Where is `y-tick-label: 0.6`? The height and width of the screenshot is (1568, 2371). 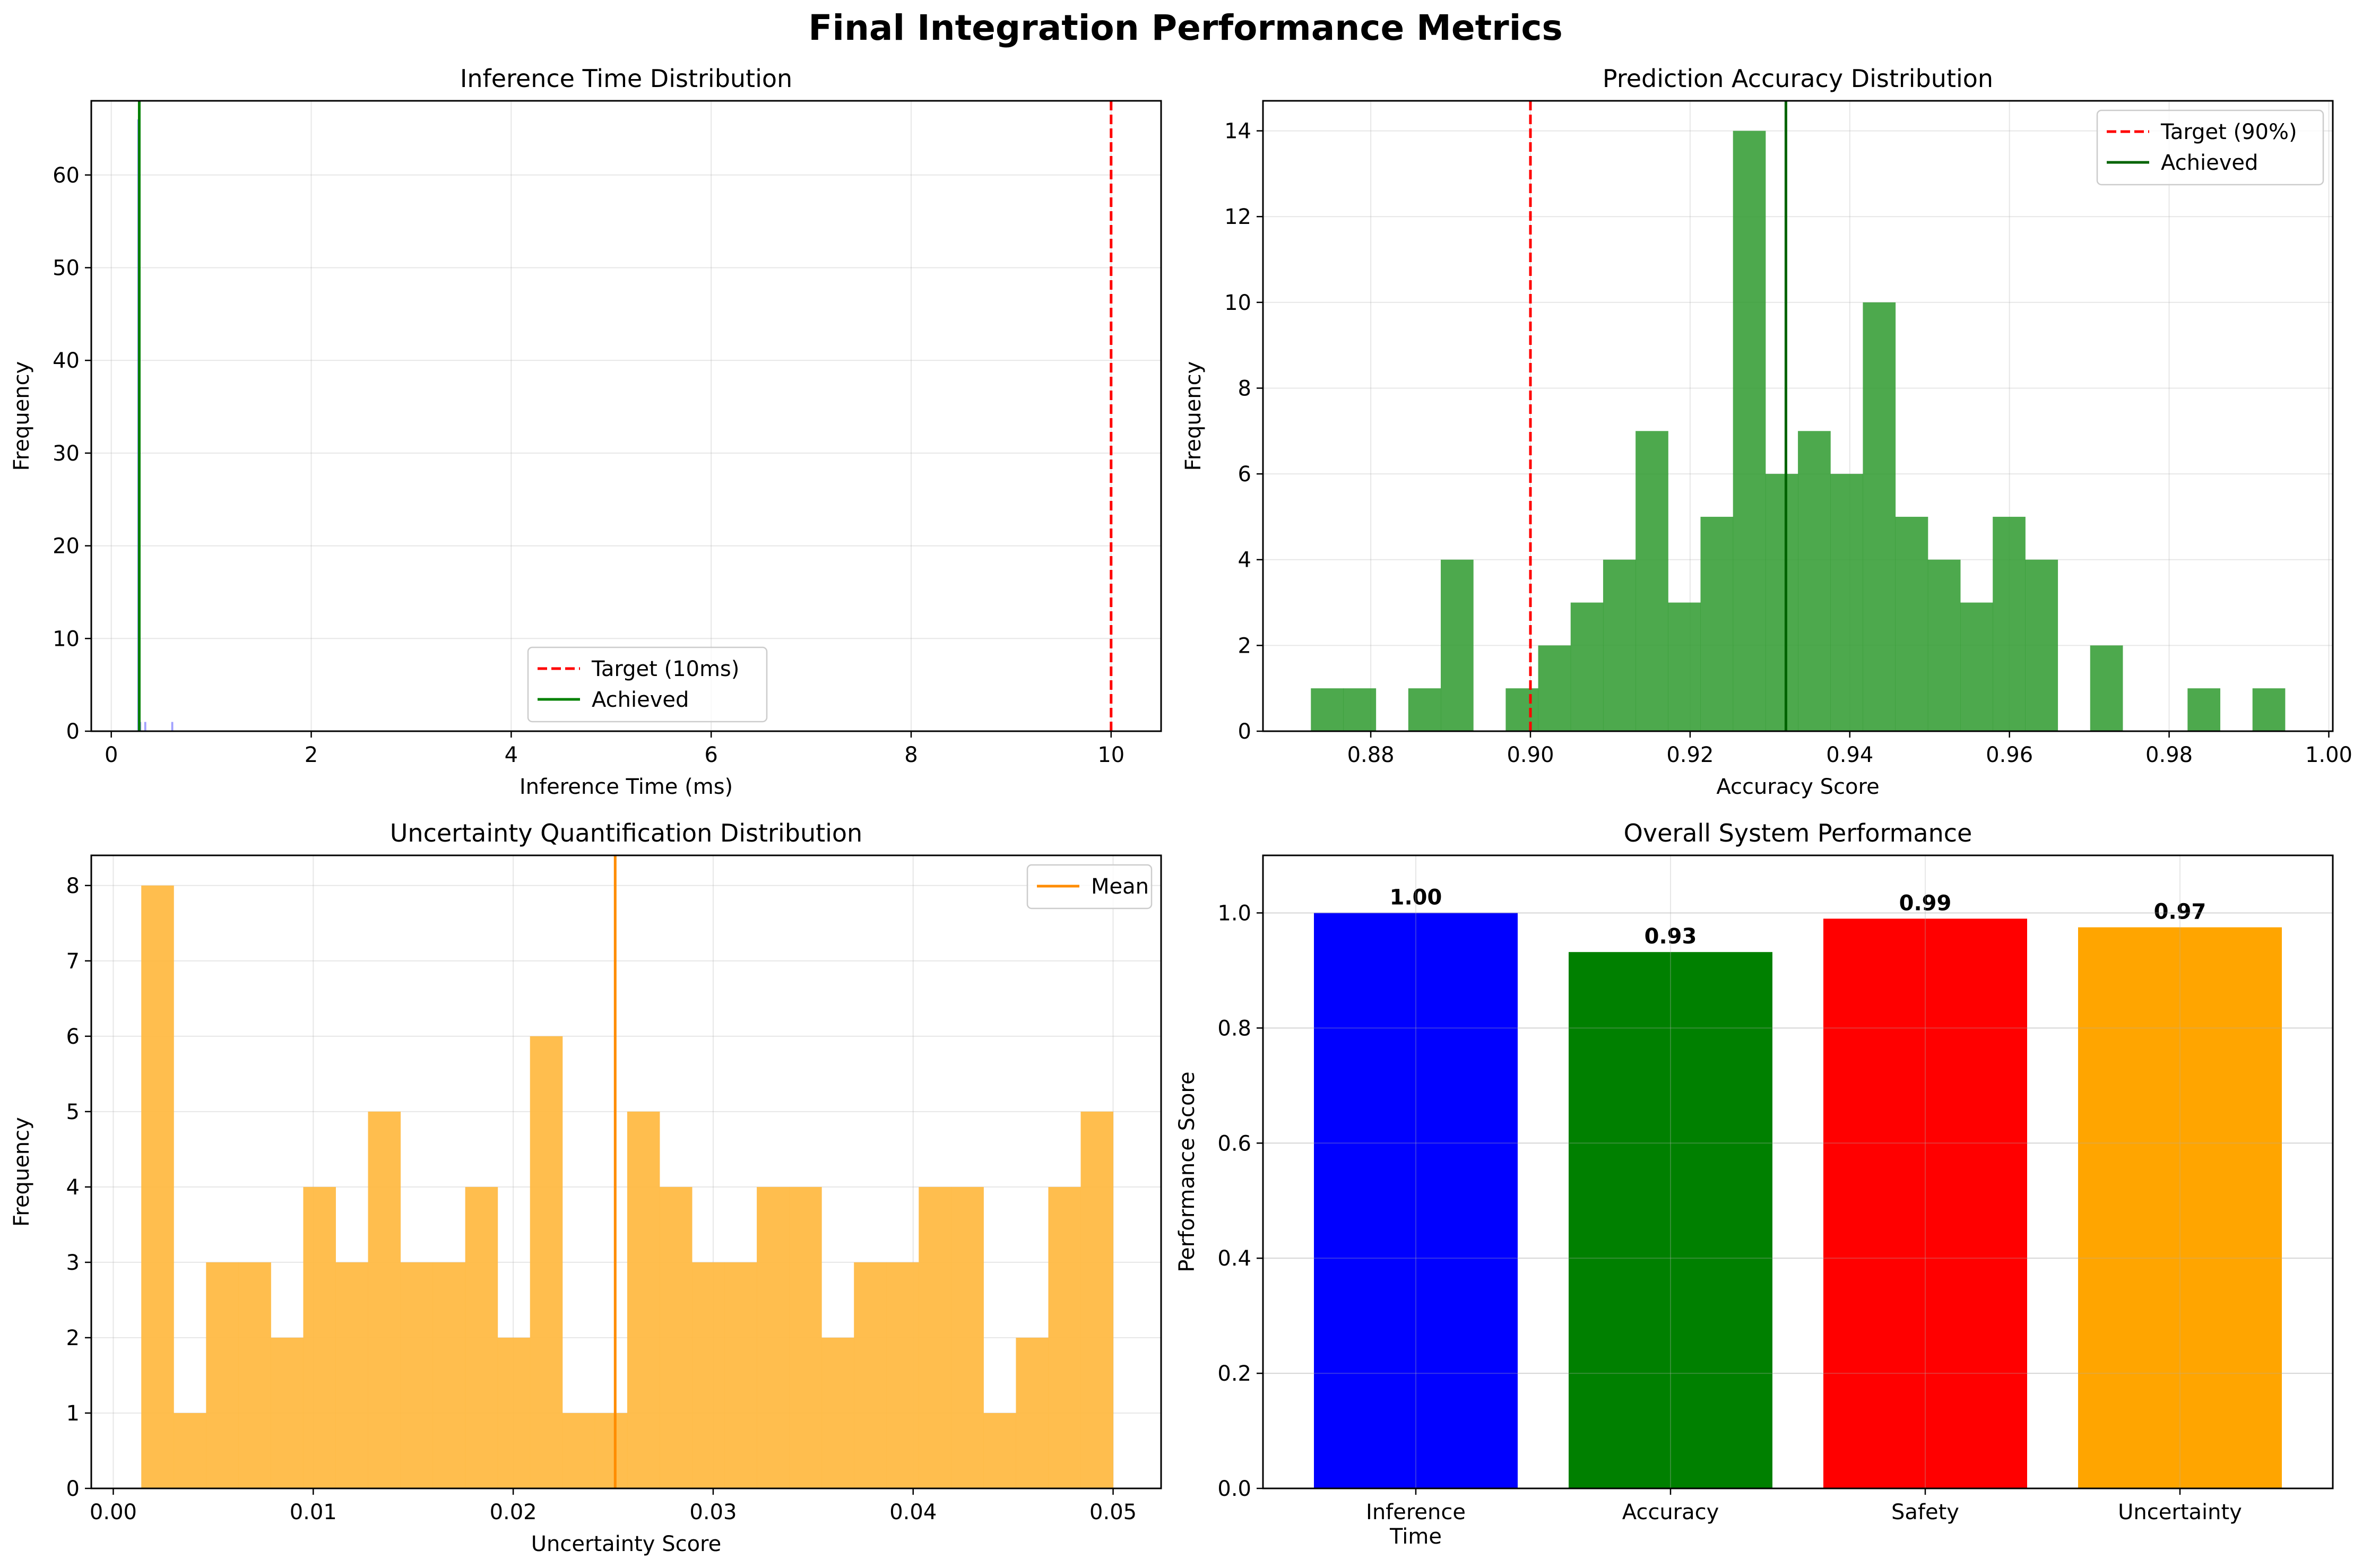
y-tick-label: 0.6 is located at coordinates (1234, 1143).